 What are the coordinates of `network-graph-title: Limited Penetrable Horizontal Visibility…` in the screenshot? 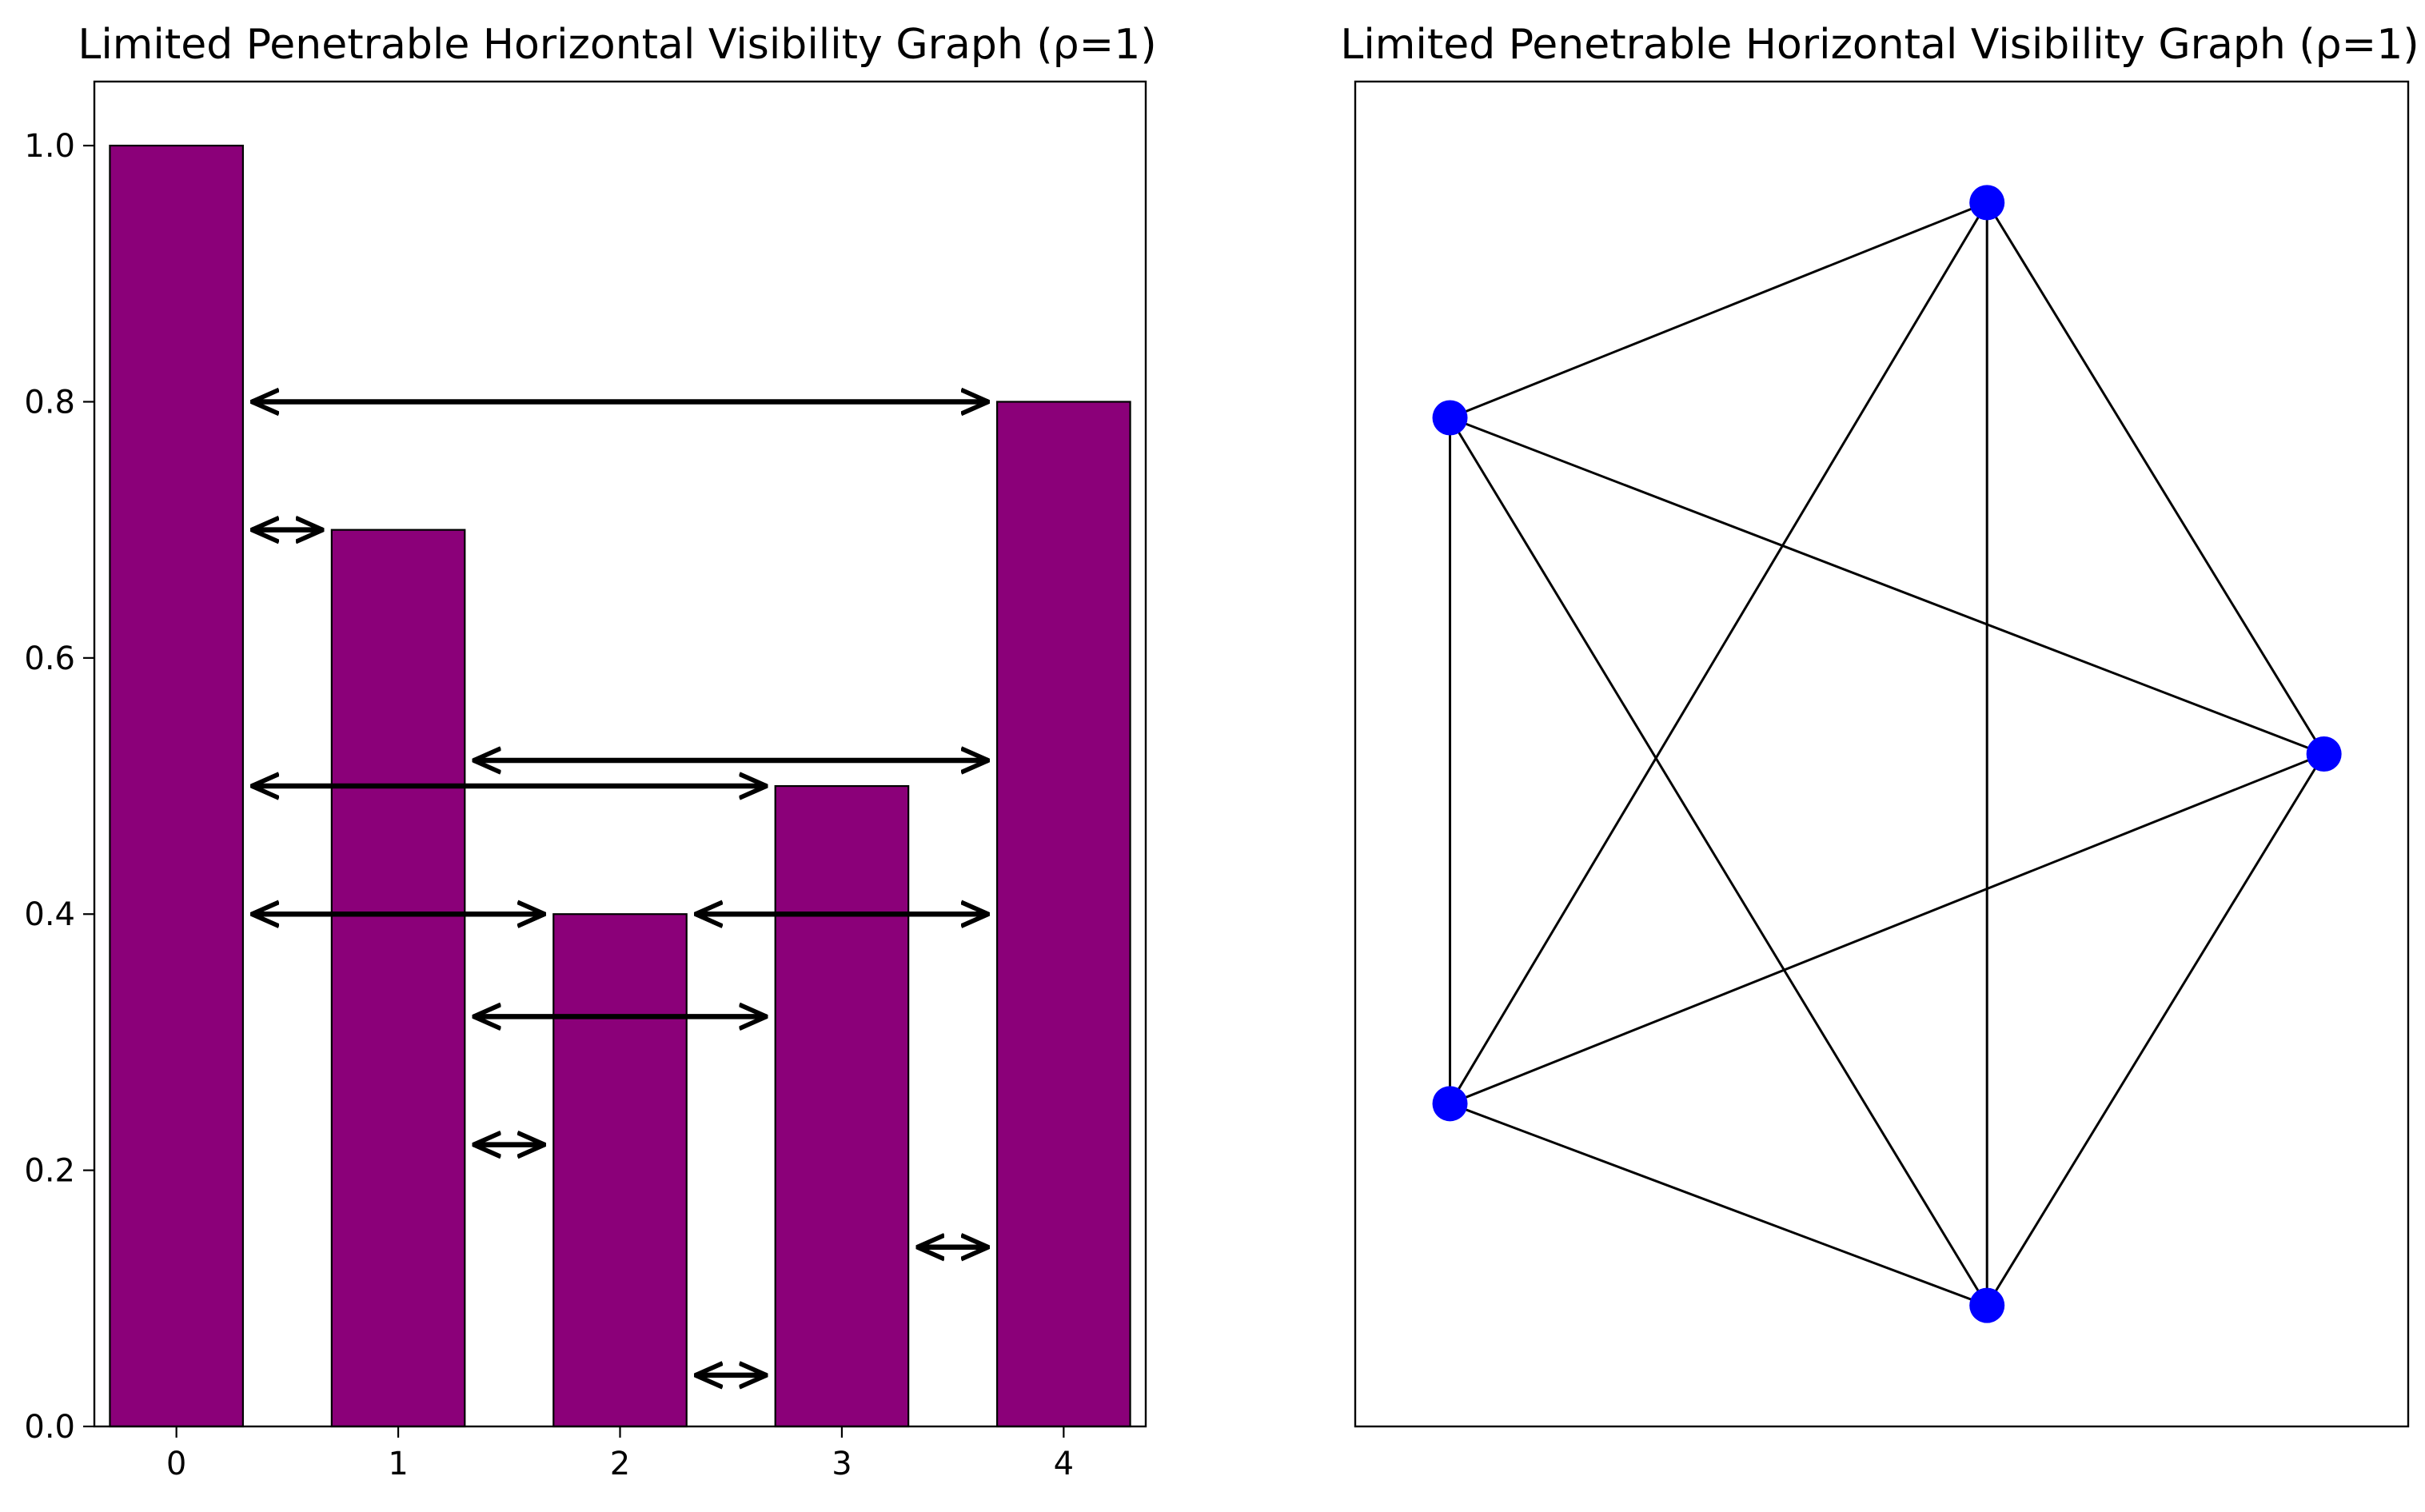 It's located at (1879, 45).